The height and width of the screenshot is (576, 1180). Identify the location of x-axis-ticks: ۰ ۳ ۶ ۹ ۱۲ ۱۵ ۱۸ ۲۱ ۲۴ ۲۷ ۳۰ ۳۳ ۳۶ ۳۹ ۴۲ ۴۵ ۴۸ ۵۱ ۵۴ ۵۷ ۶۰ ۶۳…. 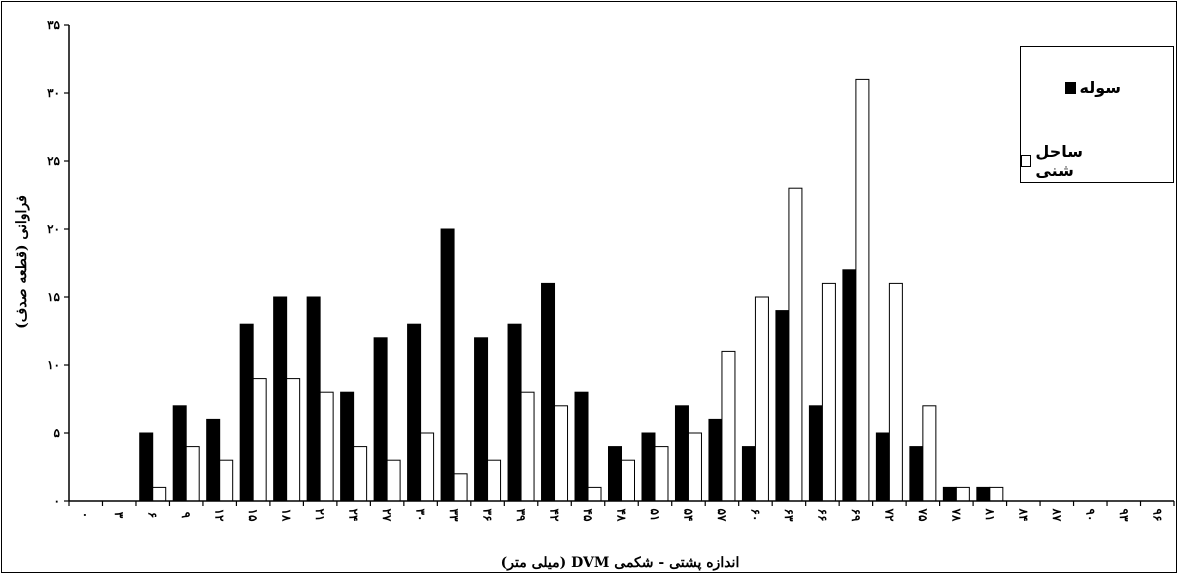
(621, 511).